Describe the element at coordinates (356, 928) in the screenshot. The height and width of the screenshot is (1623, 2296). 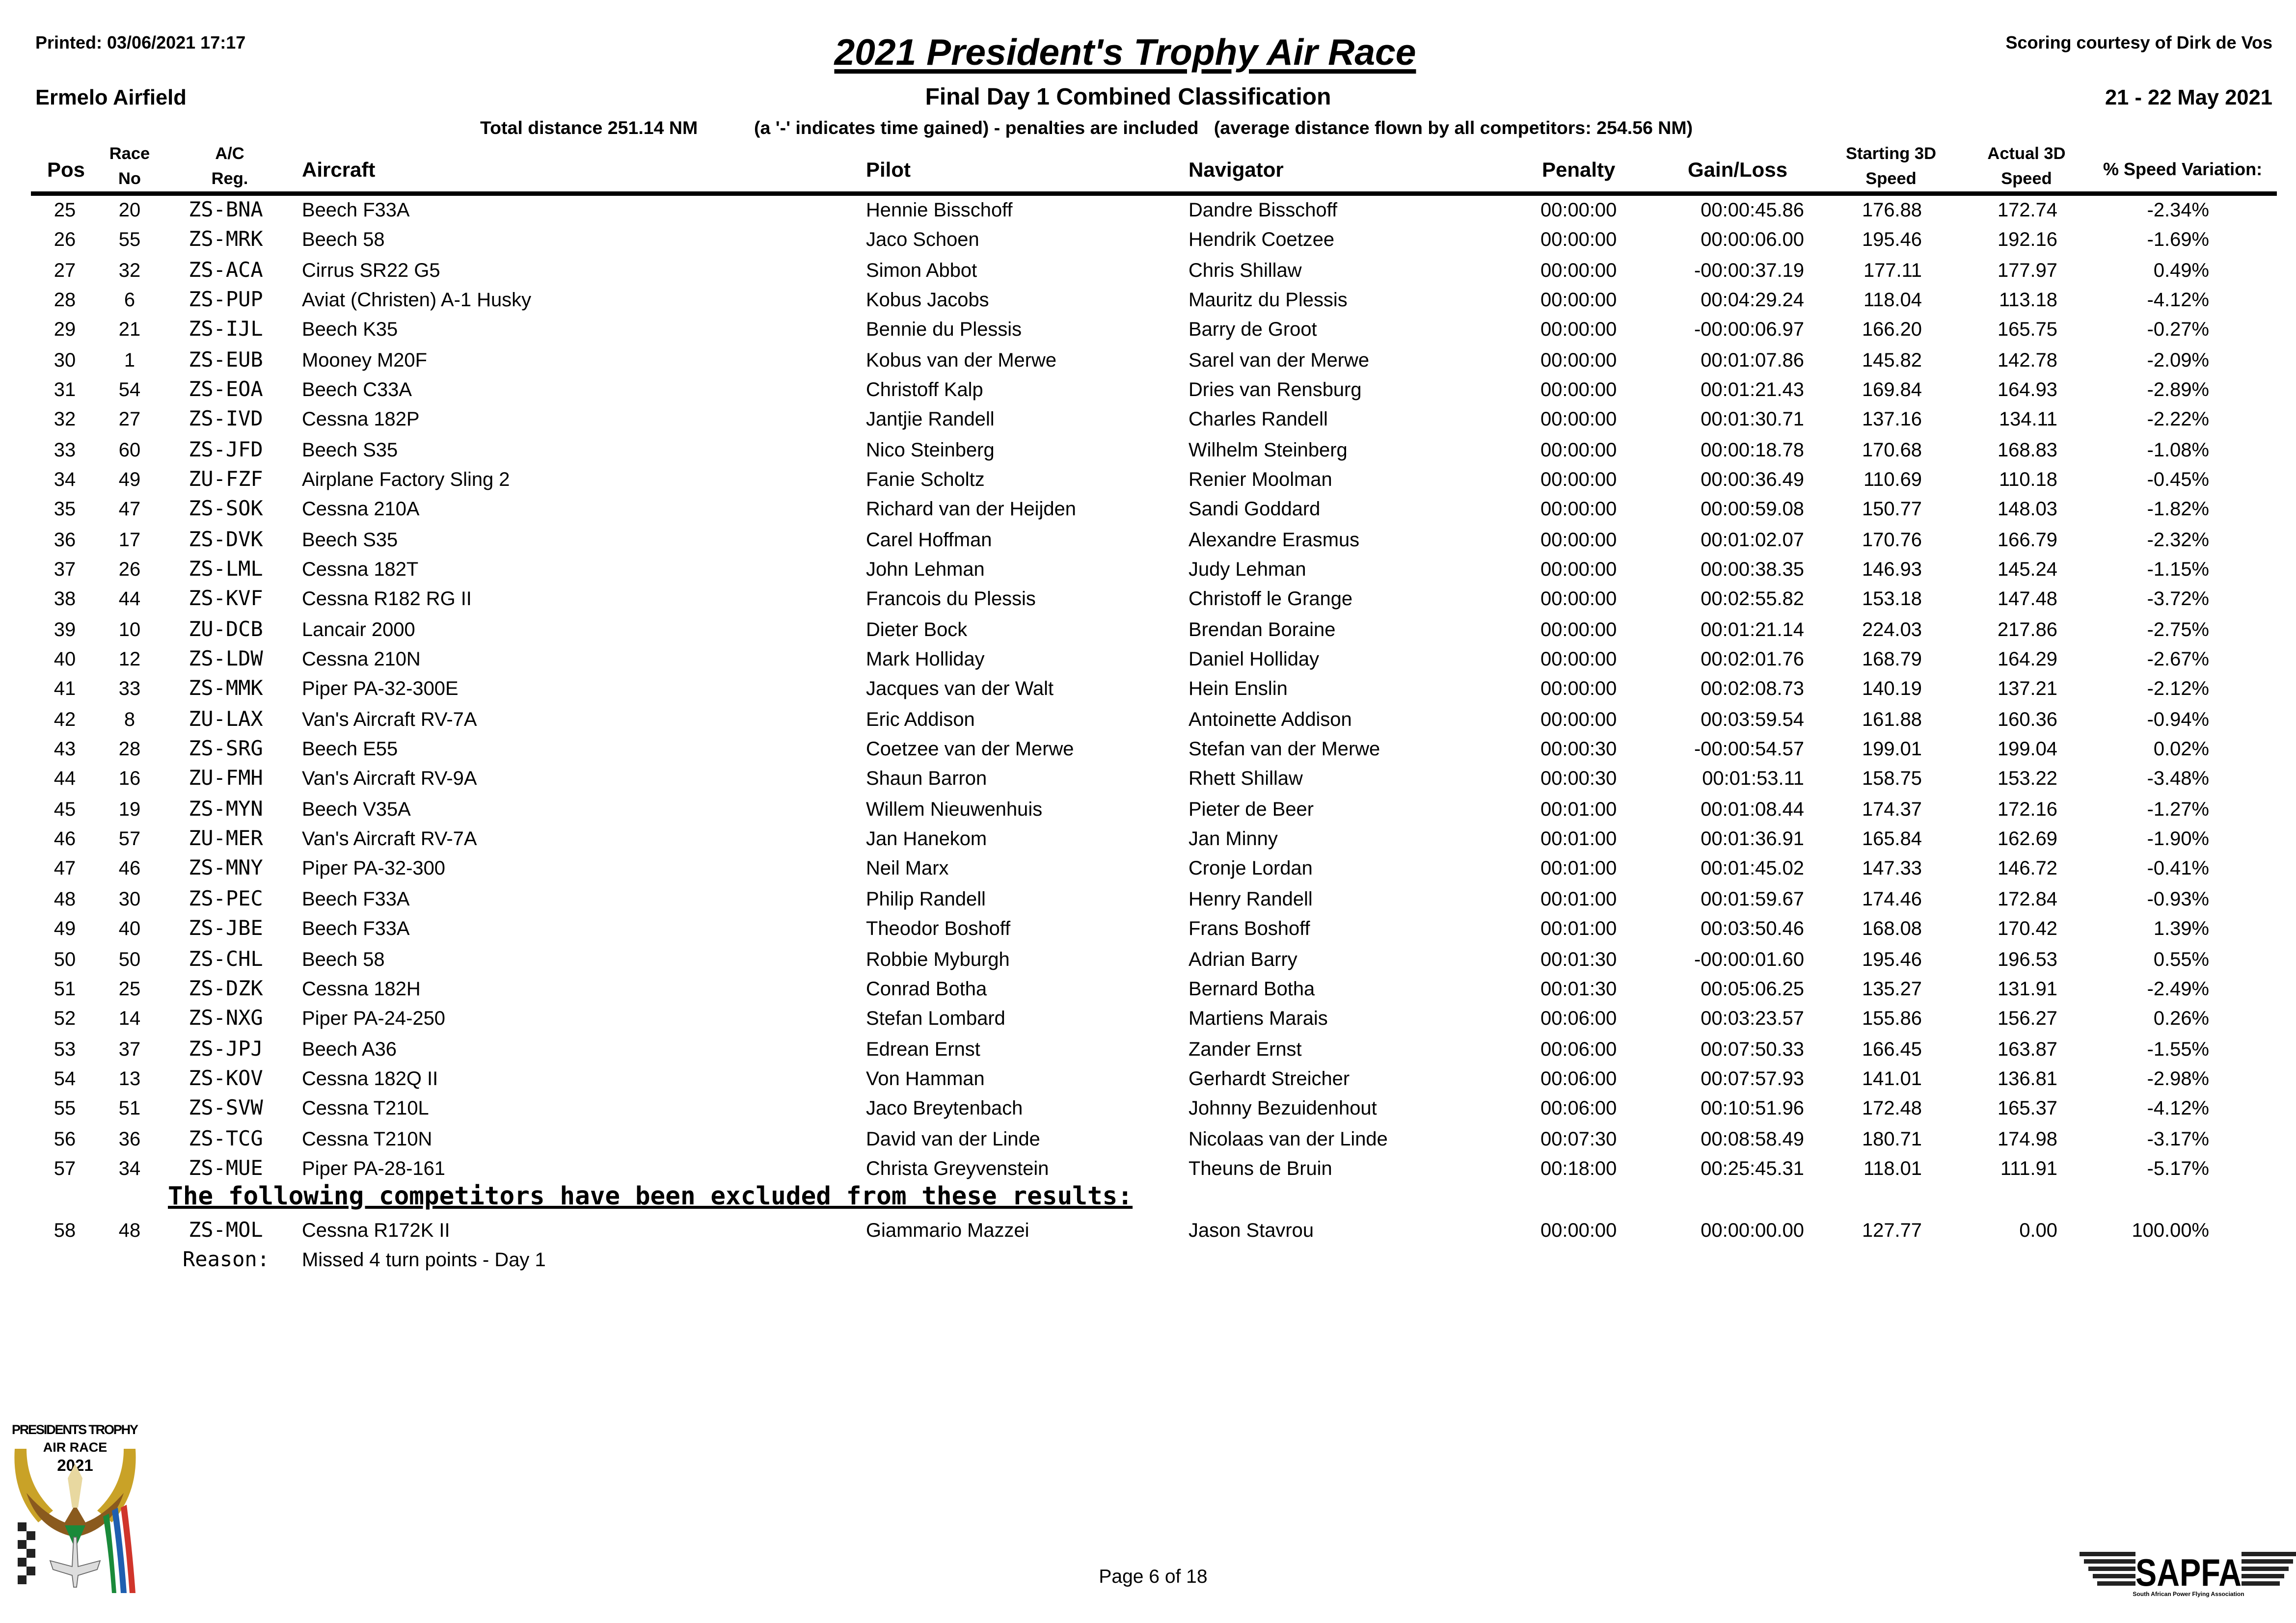
I see `aircraft-cell: Beech F33A` at that location.